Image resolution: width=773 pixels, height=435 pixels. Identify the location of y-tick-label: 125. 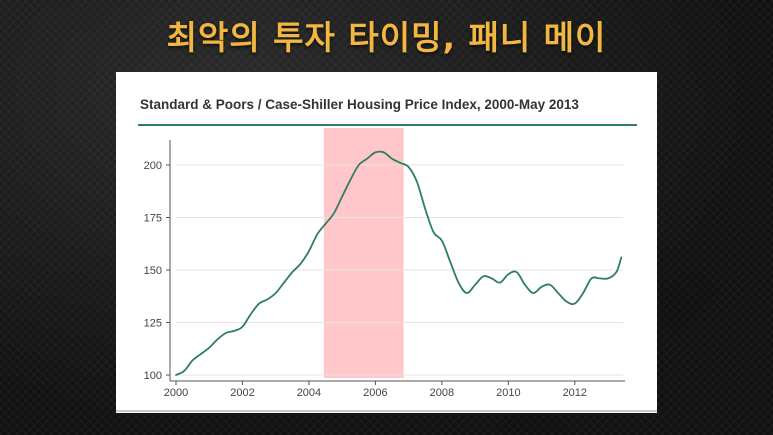
(153, 324).